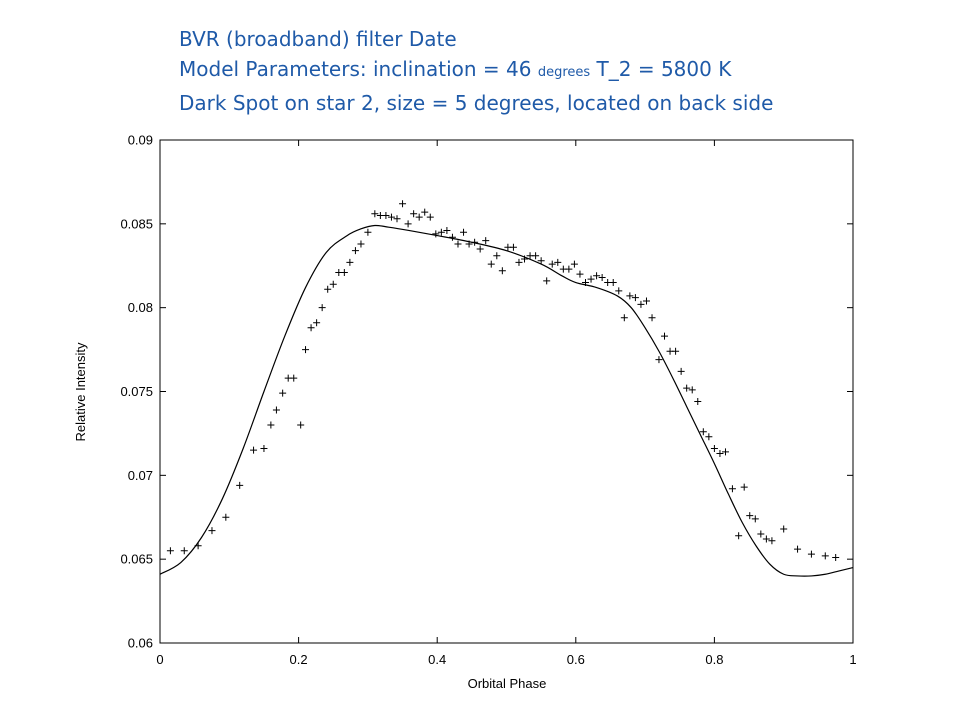  What do you see at coordinates (437, 659) in the screenshot?
I see `x-tick-label: 0.4` at bounding box center [437, 659].